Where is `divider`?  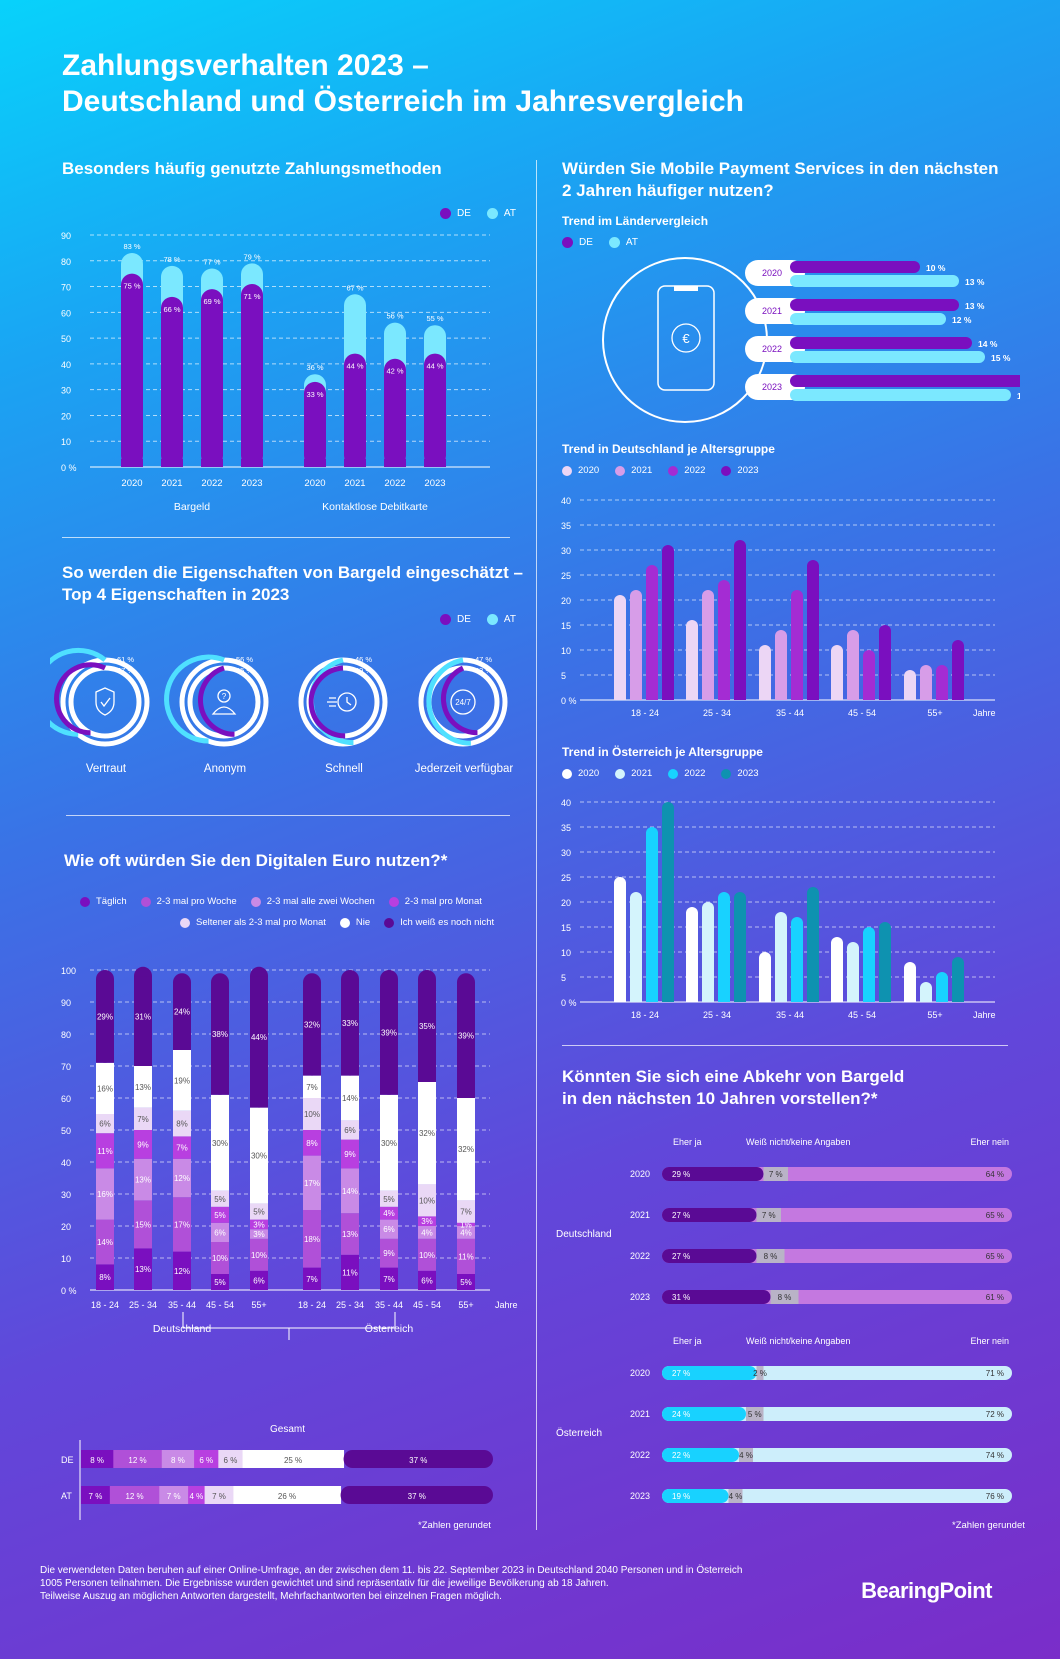
divider is located at coordinates (785, 1045).